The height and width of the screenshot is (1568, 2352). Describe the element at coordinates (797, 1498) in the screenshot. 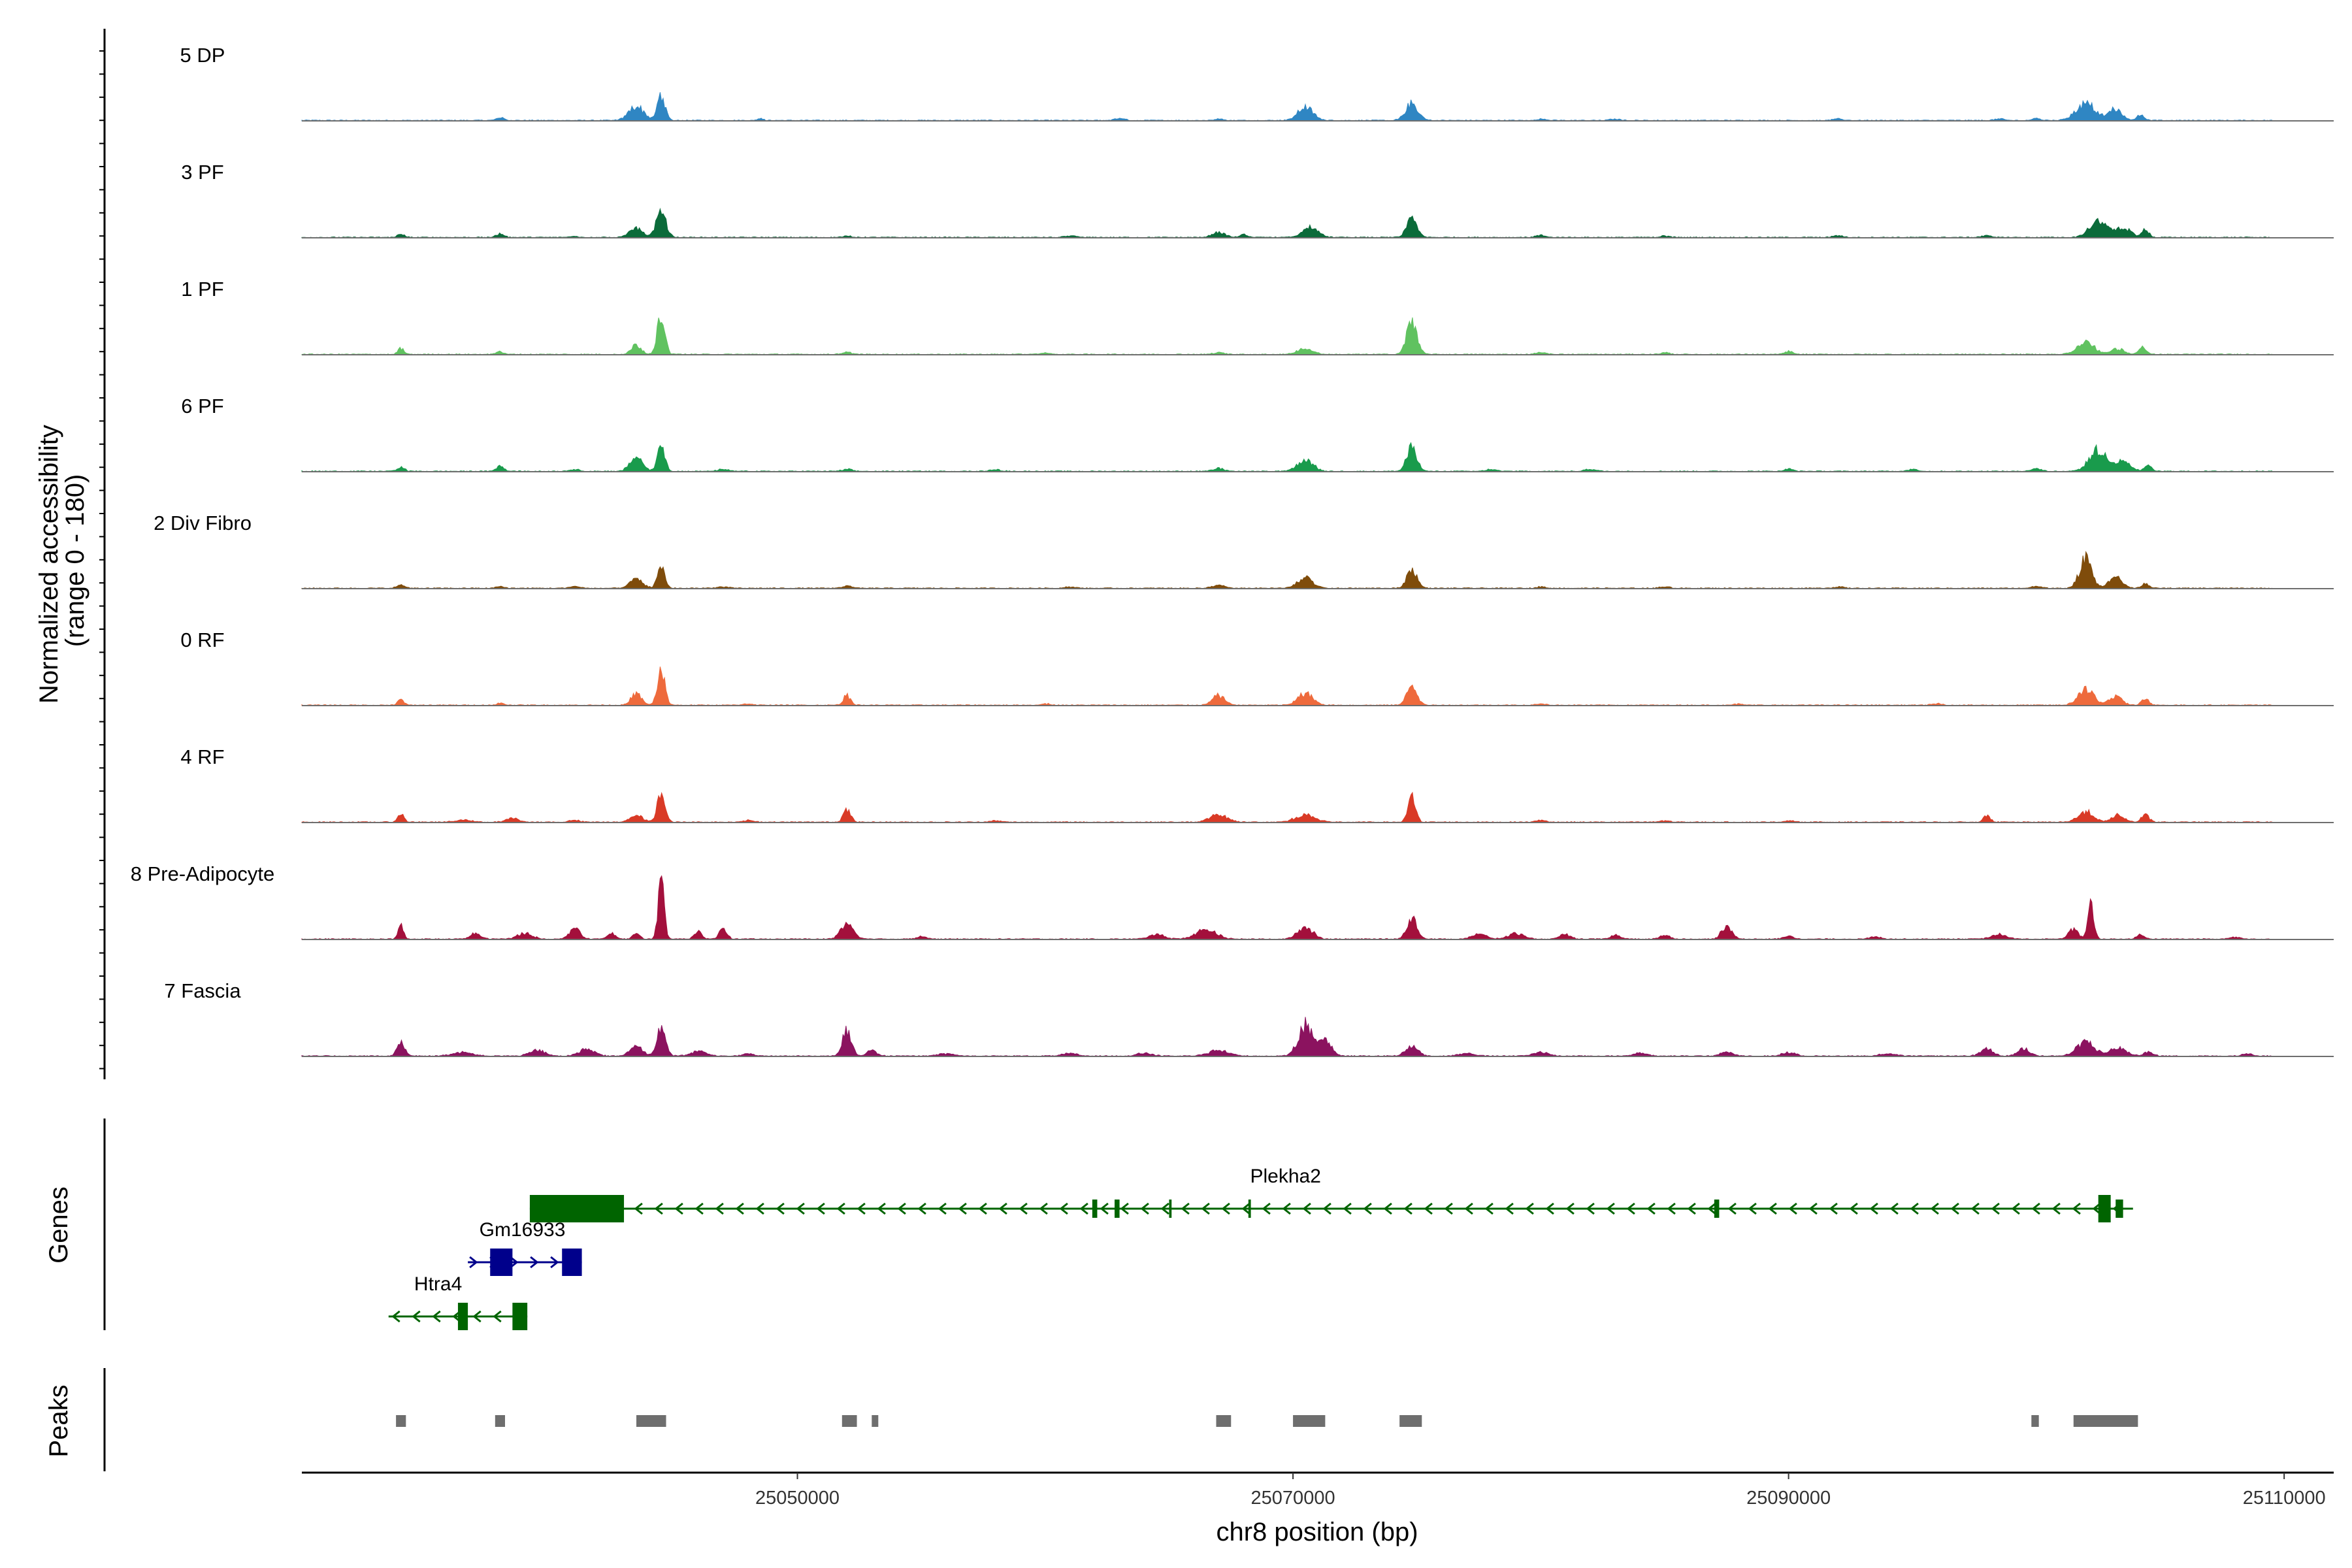

I see `x-tick-label: 25050000` at that location.